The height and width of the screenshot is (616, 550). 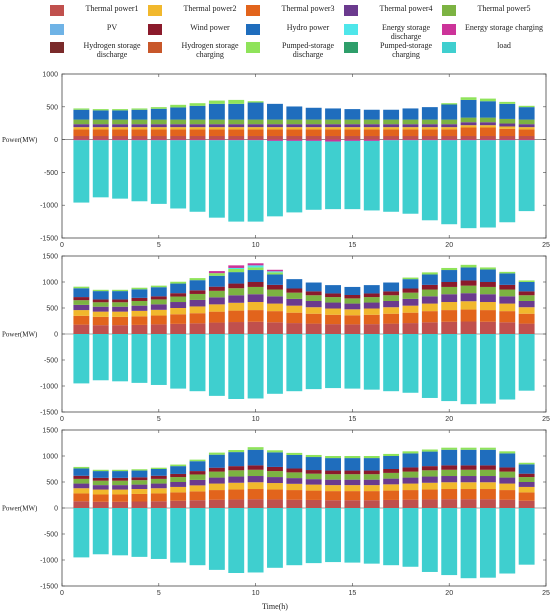 What do you see at coordinates (395, 10) in the screenshot?
I see `legend-item: Thermal power4` at bounding box center [395, 10].